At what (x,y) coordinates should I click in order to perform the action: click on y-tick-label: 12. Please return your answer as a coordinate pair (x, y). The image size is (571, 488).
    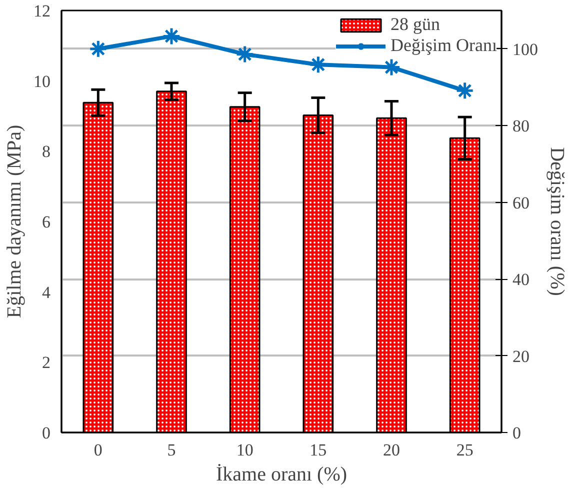
    Looking at the image, I should click on (42, 11).